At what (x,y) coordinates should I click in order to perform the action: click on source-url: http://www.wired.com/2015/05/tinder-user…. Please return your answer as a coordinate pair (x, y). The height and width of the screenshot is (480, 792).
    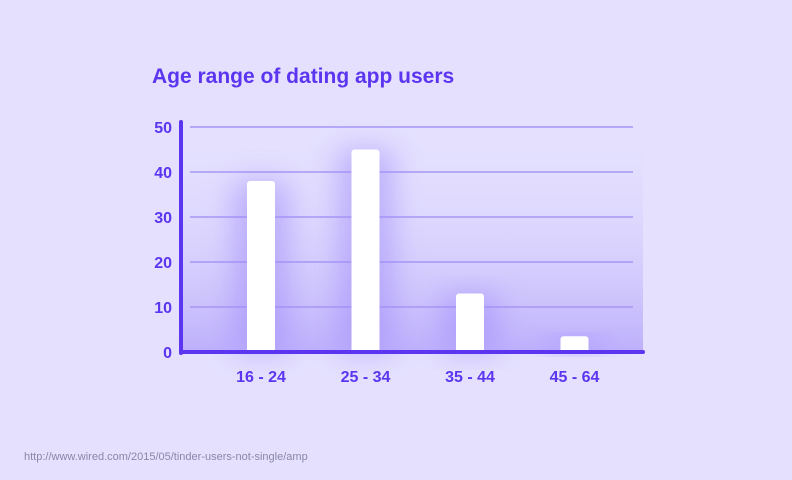
    Looking at the image, I should click on (166, 457).